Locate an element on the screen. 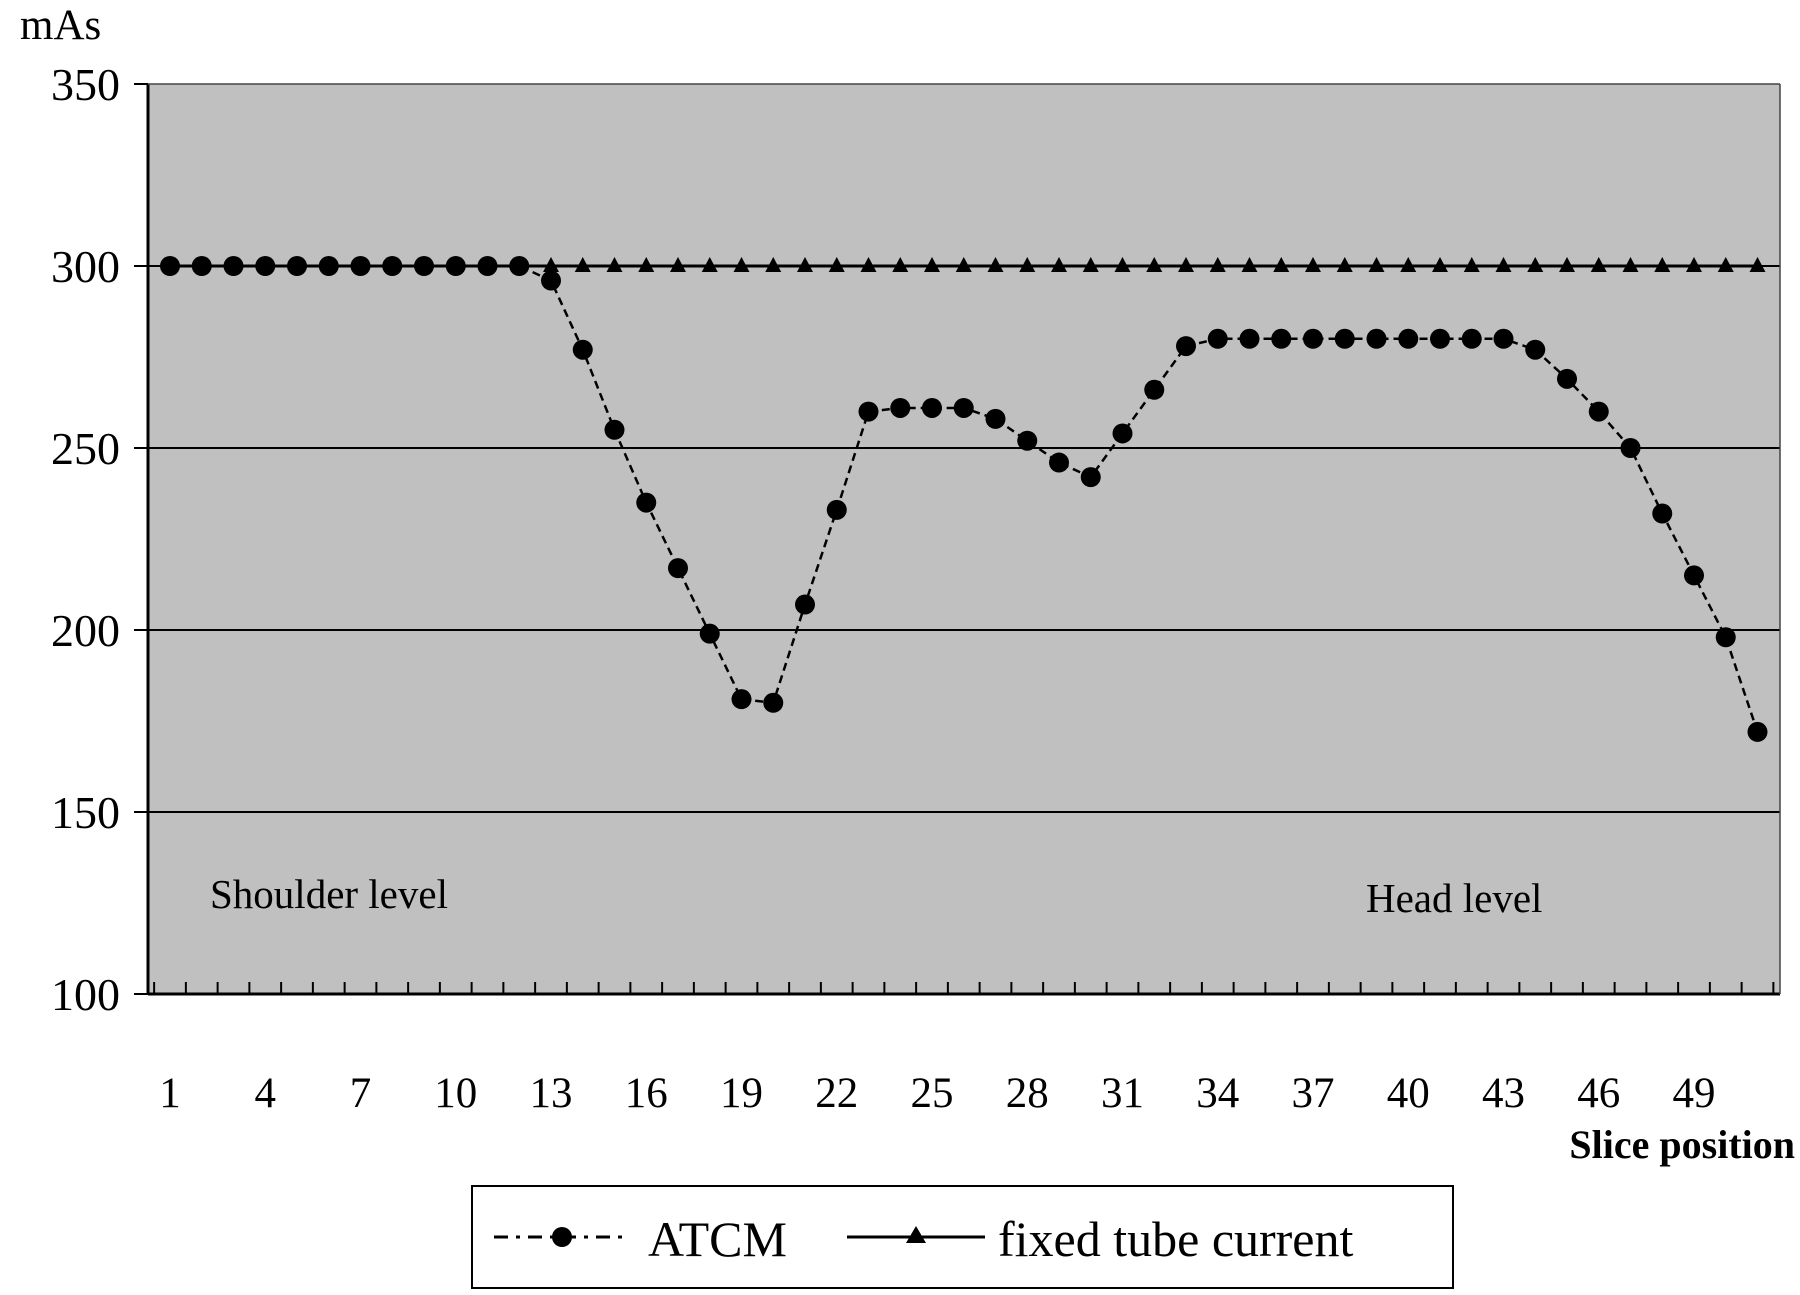  x-tick-label-34: 34 is located at coordinates (1217, 1093).